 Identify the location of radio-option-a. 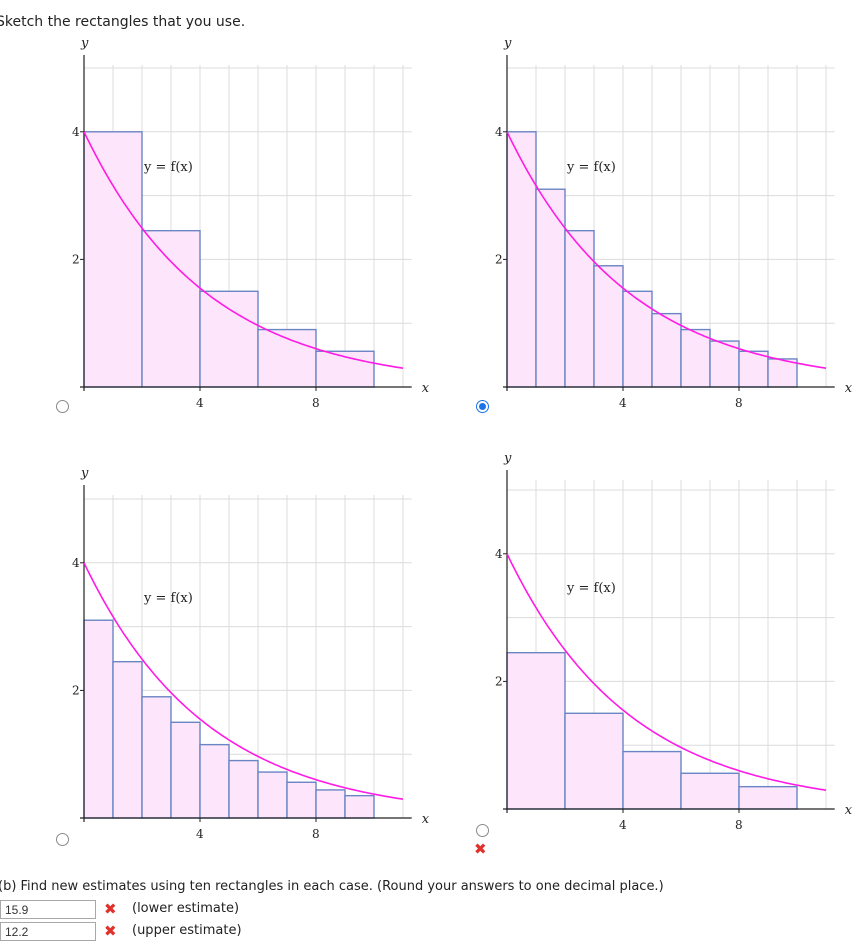
(62, 406).